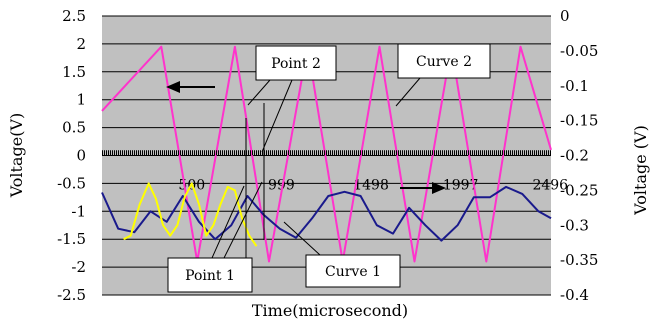  Describe the element at coordinates (444, 62) in the screenshot. I see `svg-text: Curve 2` at that location.